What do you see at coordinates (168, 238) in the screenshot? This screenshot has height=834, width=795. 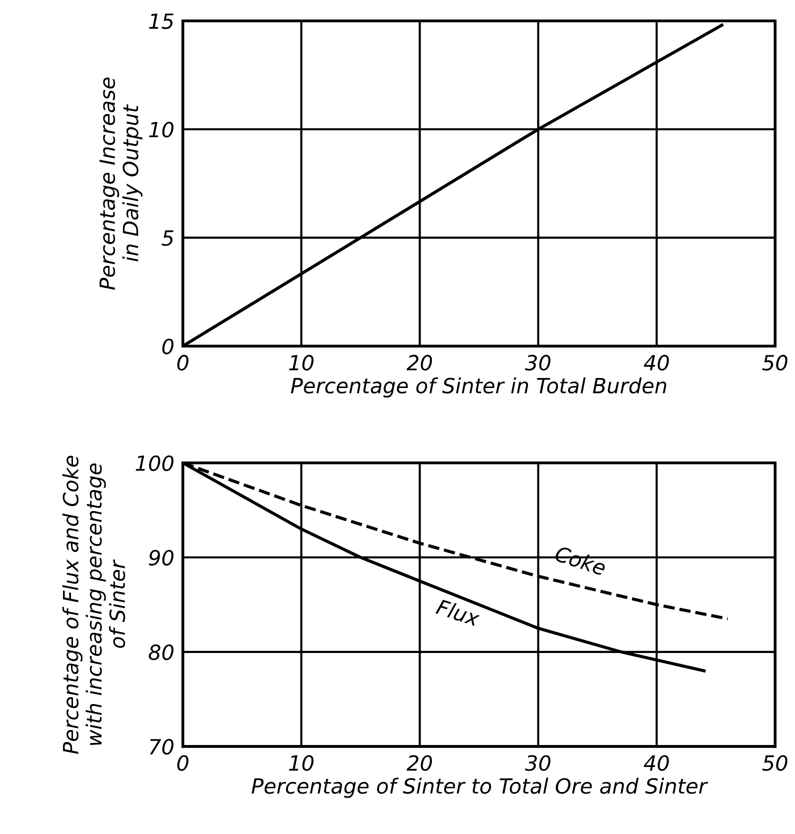 I see `y-tick-label: 5` at bounding box center [168, 238].